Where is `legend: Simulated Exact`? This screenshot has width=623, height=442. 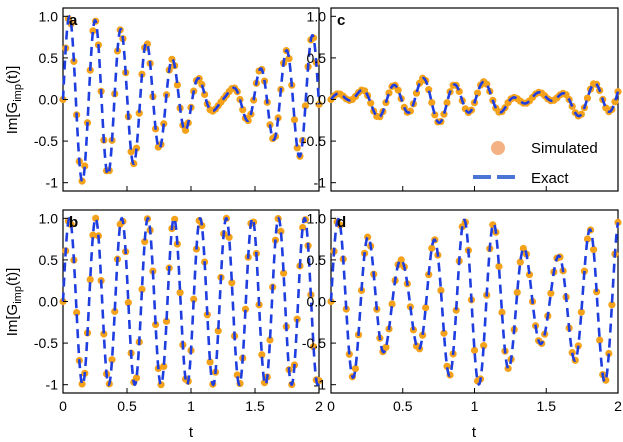 legend: Simulated Exact is located at coordinates (535, 163).